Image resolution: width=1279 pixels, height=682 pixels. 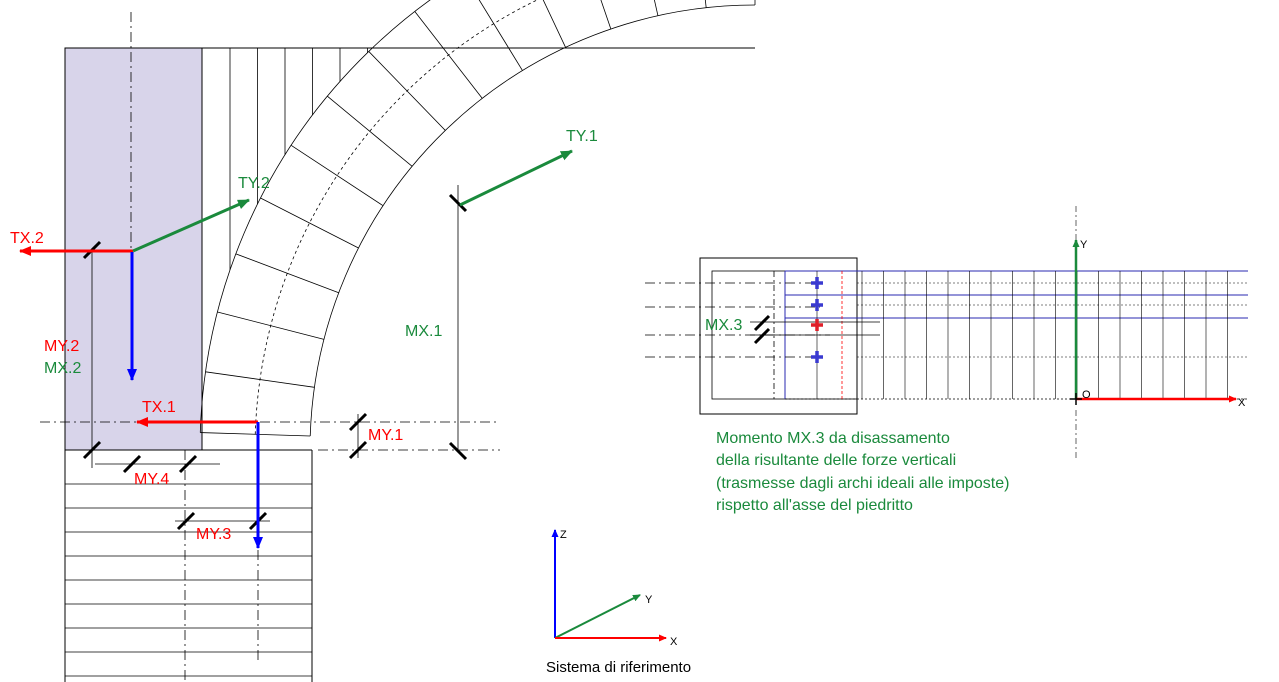 I want to click on reference-system: Z Y X Sistema di riferimento, so click(x=618, y=602).